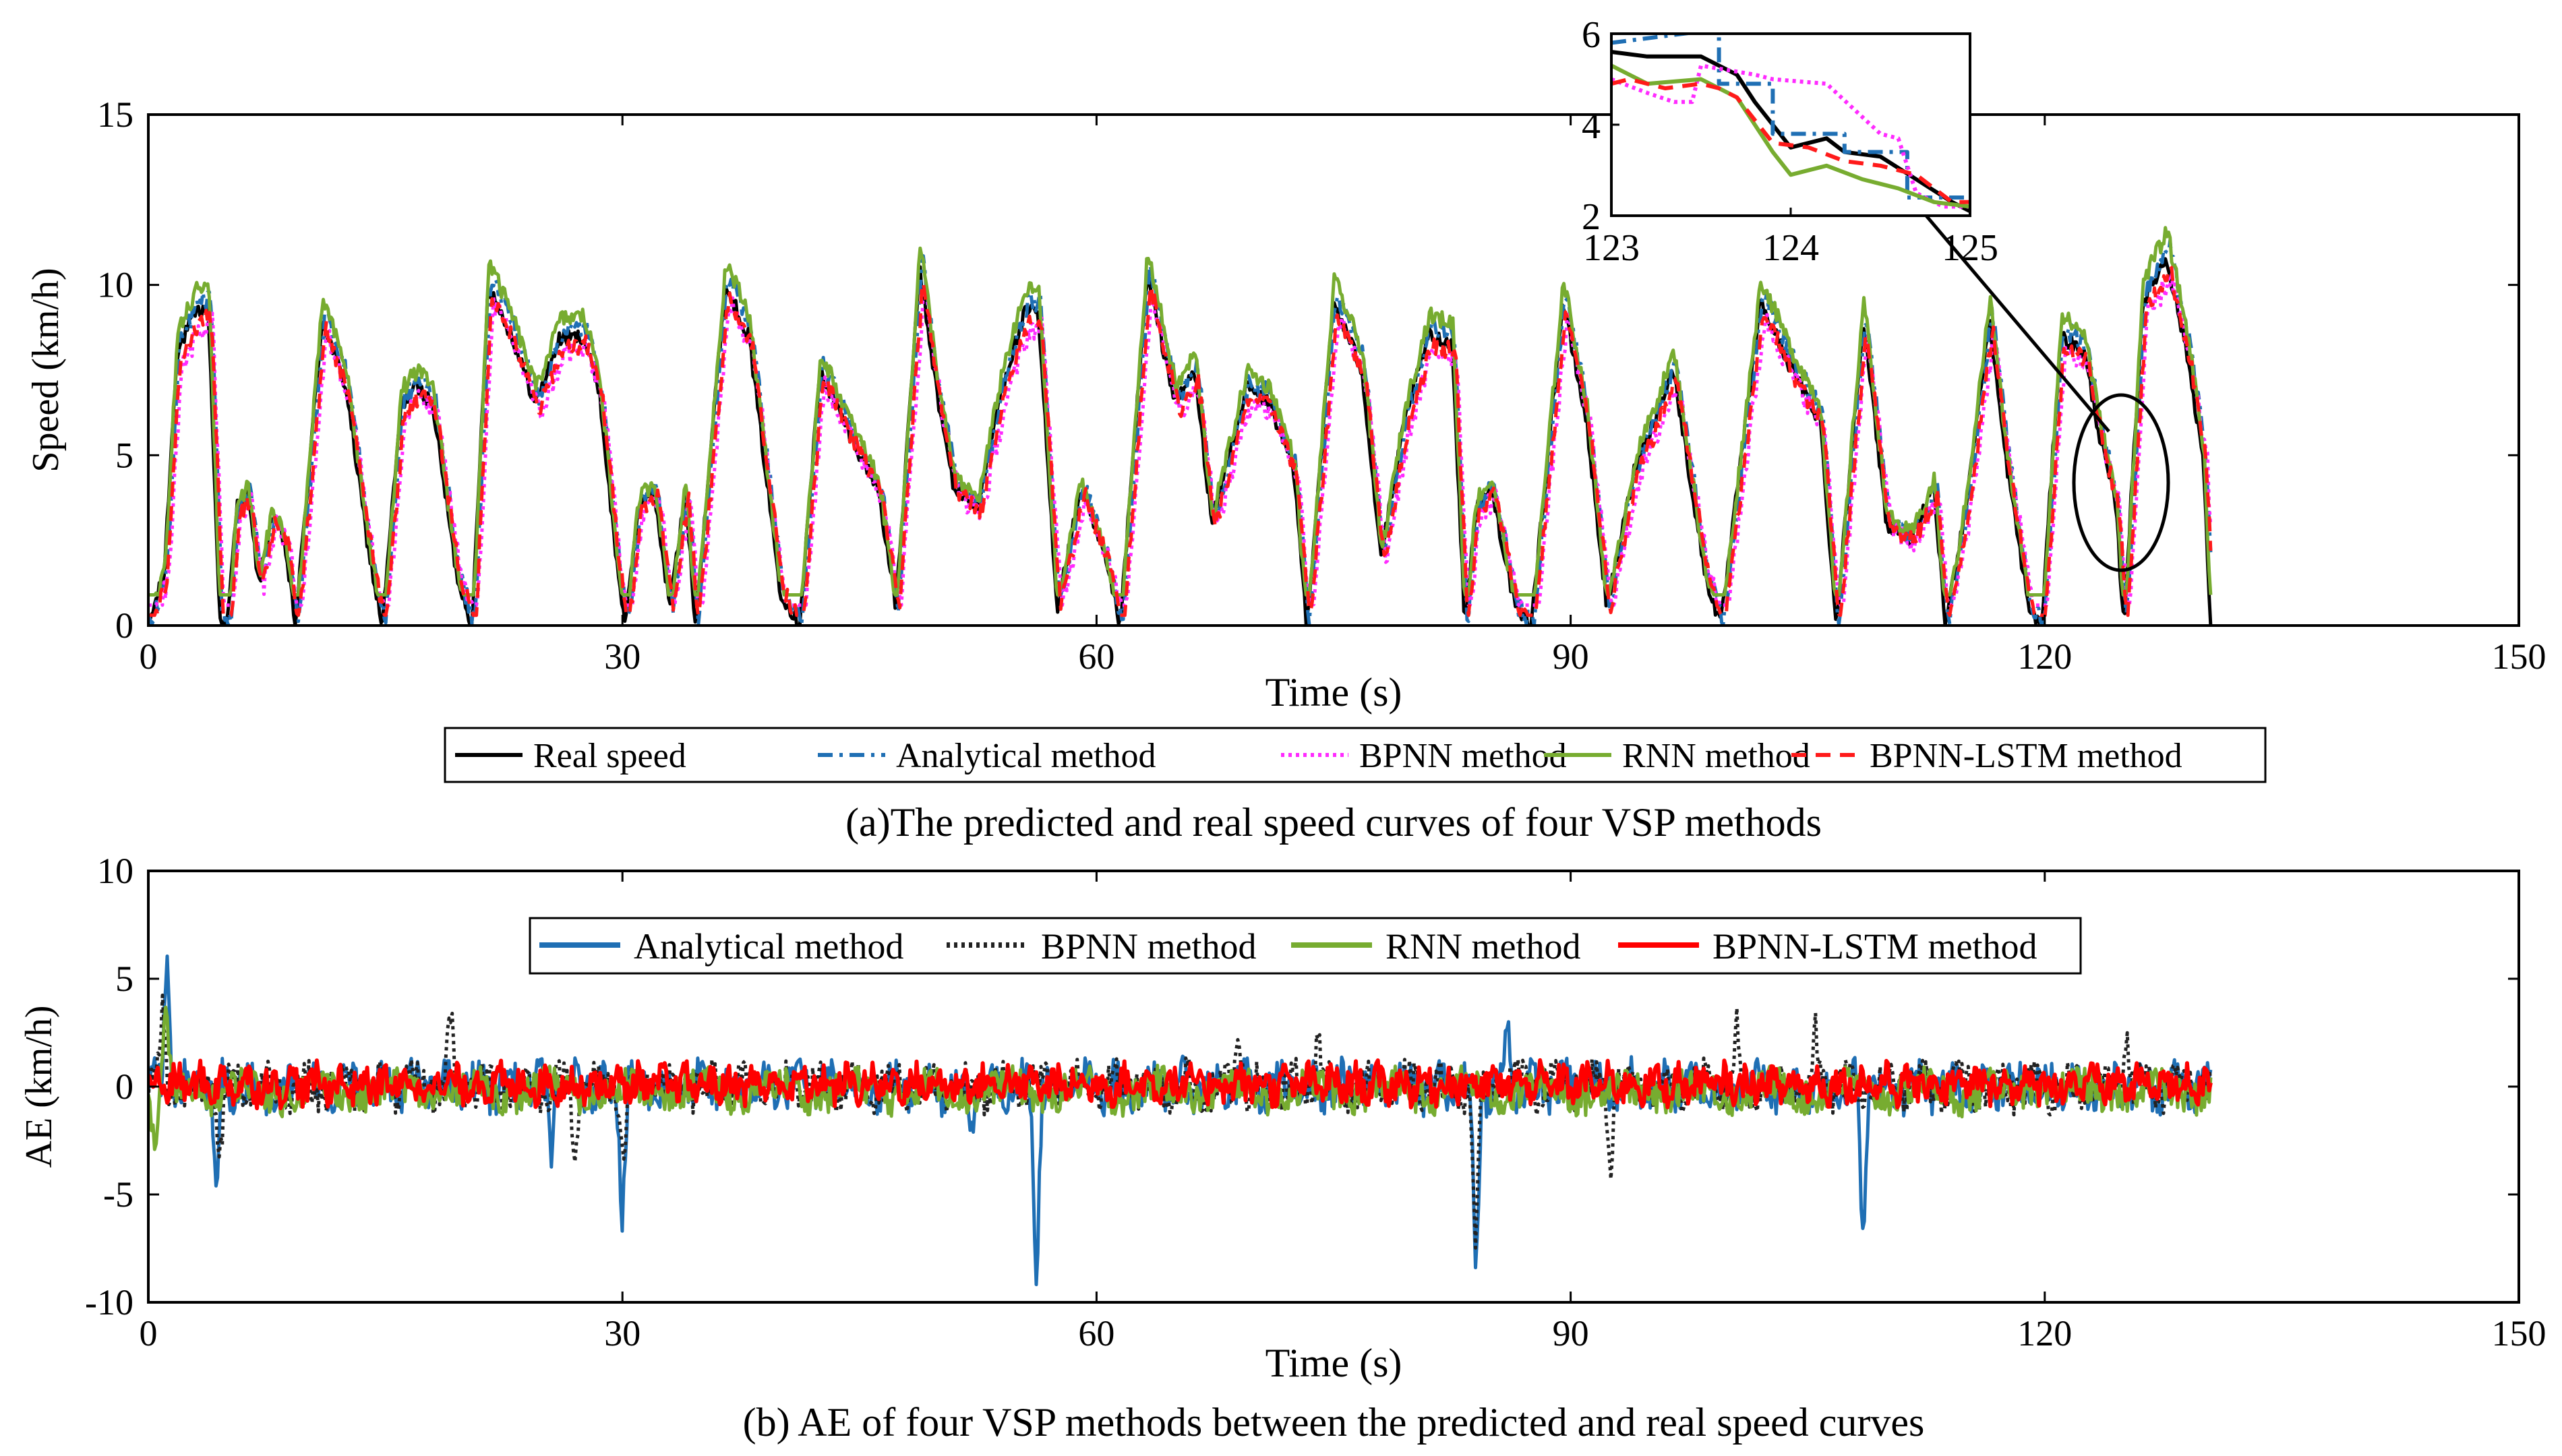  Describe the element at coordinates (1592, 126) in the screenshot. I see `inset-y-tick-label: 4` at that location.